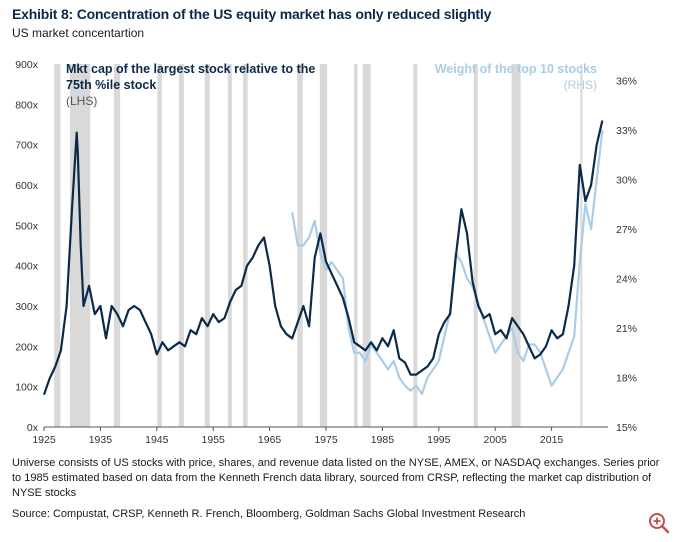 The width and height of the screenshot is (680, 542). Describe the element at coordinates (27, 146) in the screenshot. I see `left-tick-label-7: 700x` at that location.